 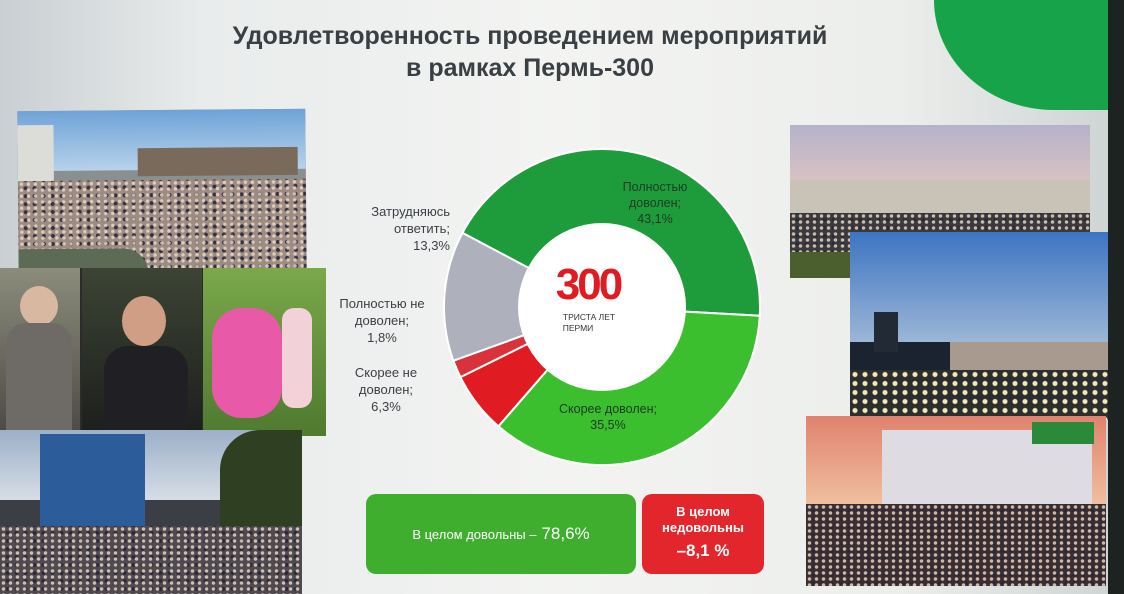 What do you see at coordinates (386, 372) in the screenshot?
I see `label-rather-unsatisfied-line-1: Скорее не` at bounding box center [386, 372].